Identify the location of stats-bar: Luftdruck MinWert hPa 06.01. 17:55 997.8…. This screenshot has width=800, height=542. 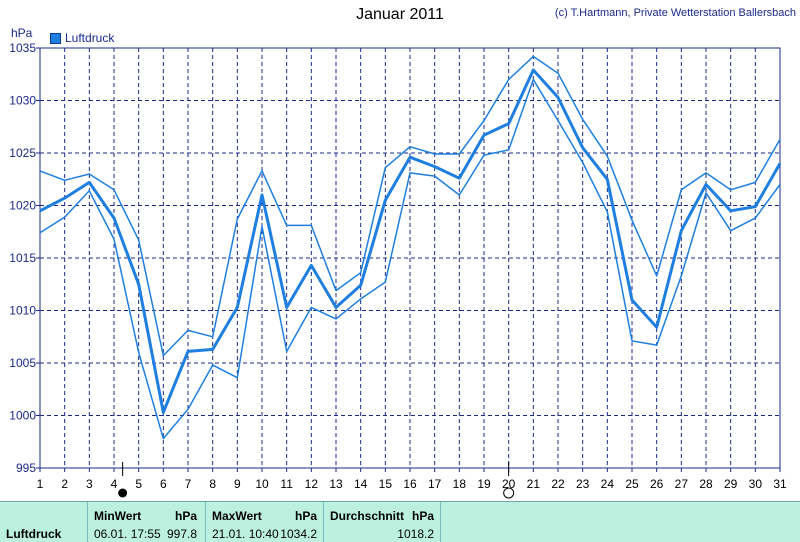
(400, 521).